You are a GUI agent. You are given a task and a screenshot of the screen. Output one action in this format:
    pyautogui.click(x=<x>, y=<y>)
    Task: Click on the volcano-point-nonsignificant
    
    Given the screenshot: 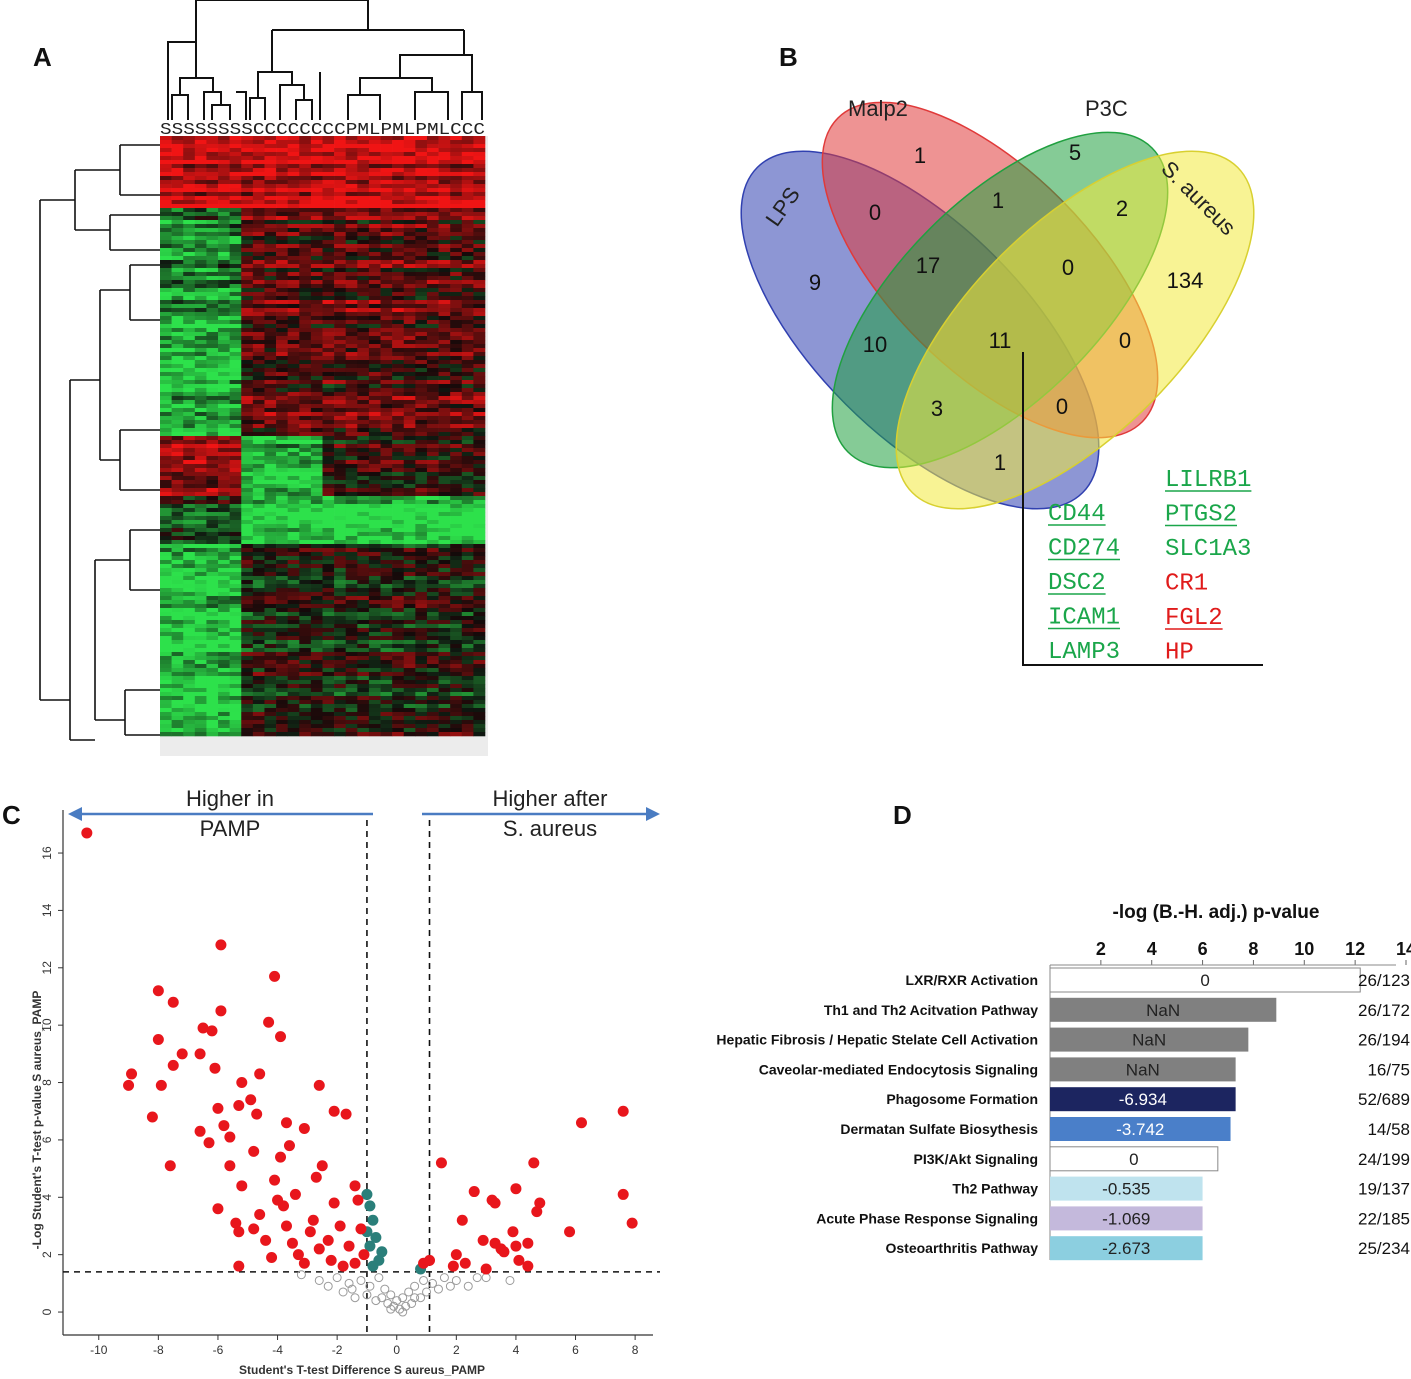 What is the action you would take?
    pyautogui.click(x=444, y=1278)
    